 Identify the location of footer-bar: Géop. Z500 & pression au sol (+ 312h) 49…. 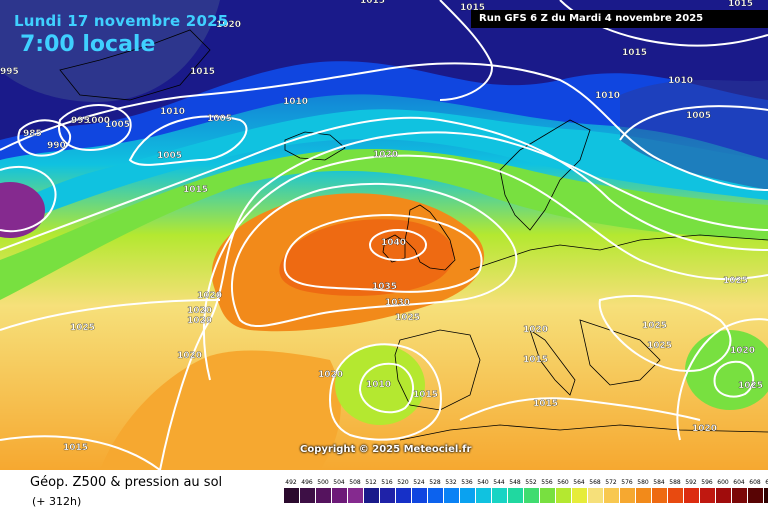
(384, 491).